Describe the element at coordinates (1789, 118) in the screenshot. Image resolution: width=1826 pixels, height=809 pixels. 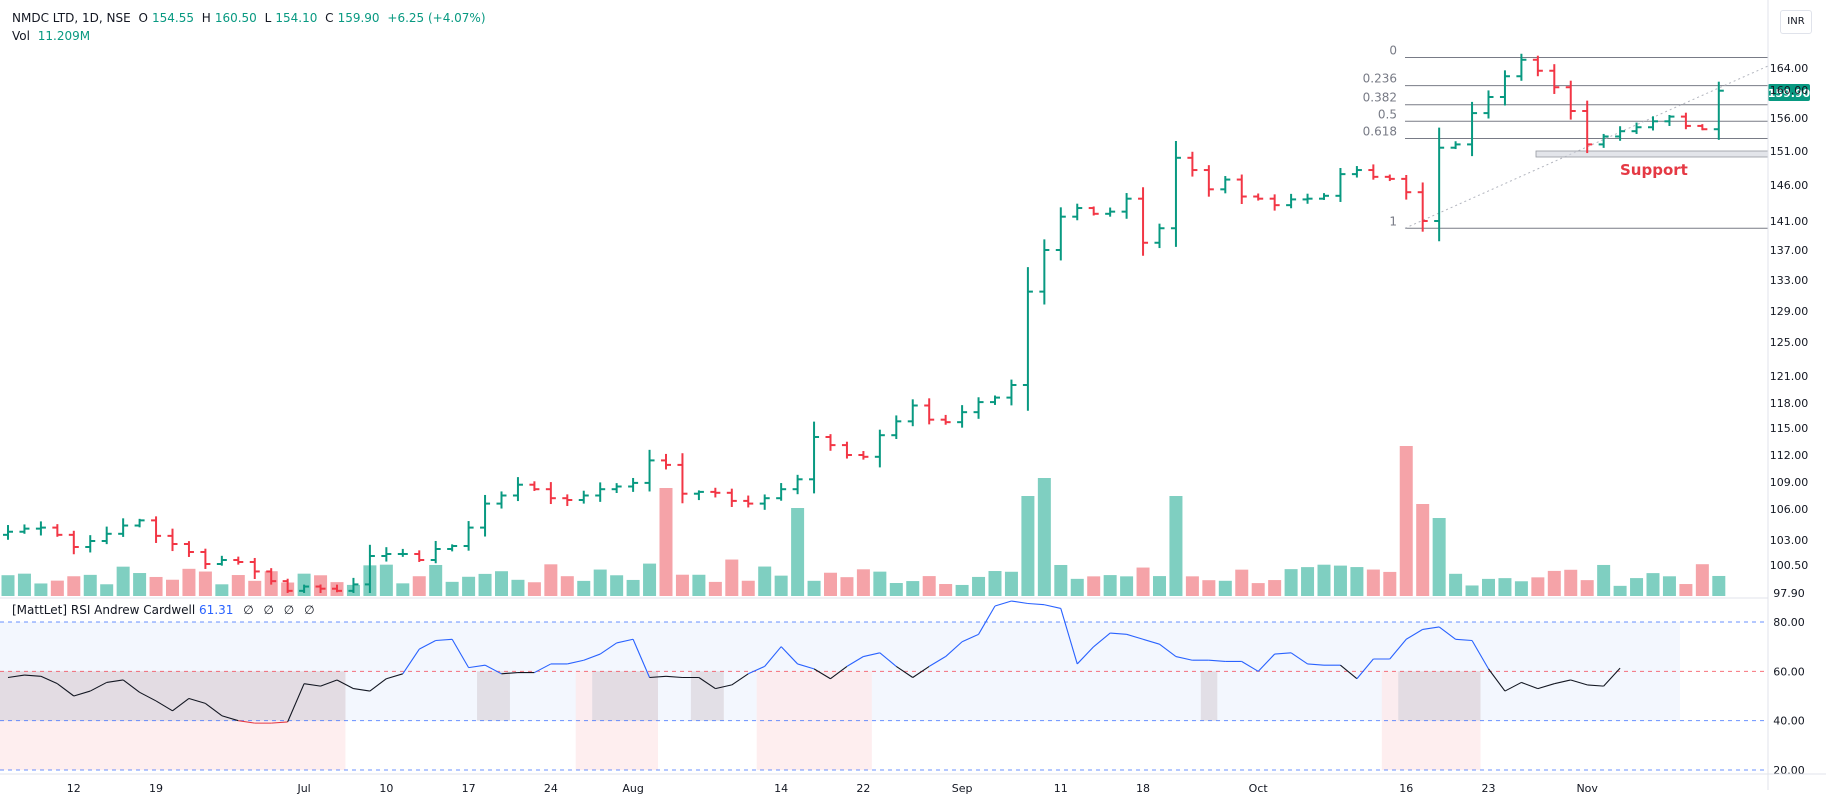
I see `price-axis-label: 156.00` at that location.